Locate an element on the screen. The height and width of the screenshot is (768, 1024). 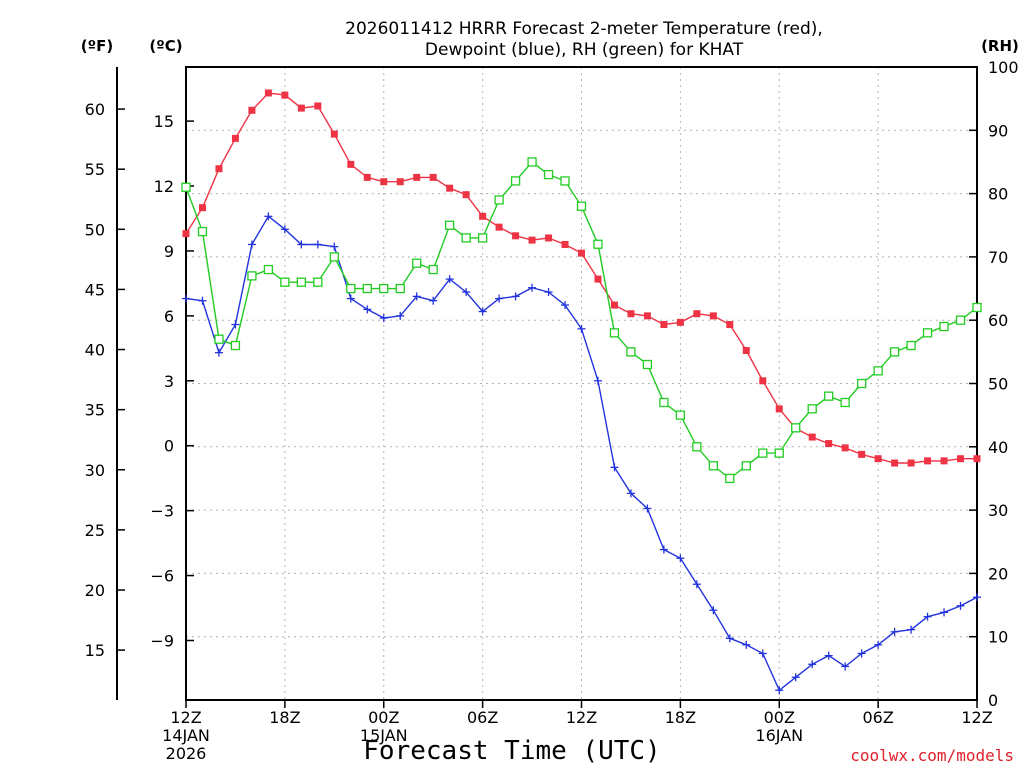
credit-label: coolwx.com/models is located at coordinates (932, 755).